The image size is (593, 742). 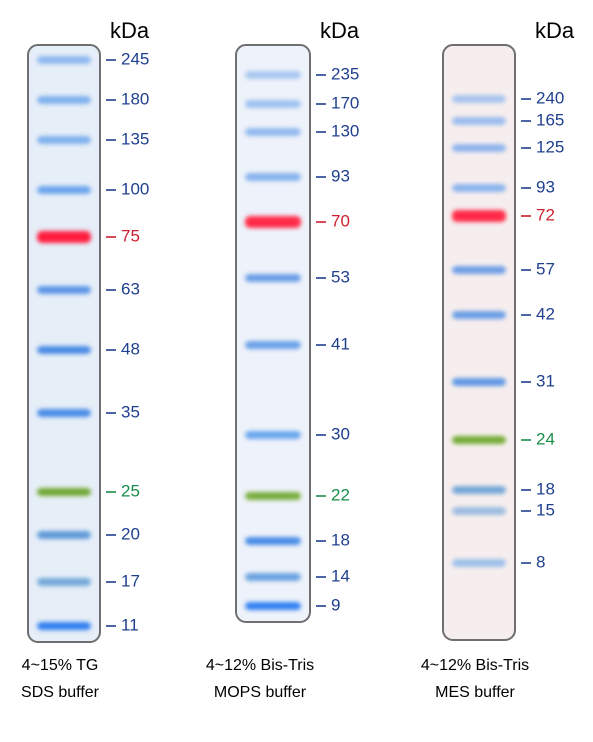 What do you see at coordinates (545, 438) in the screenshot?
I see `band-label: 24` at bounding box center [545, 438].